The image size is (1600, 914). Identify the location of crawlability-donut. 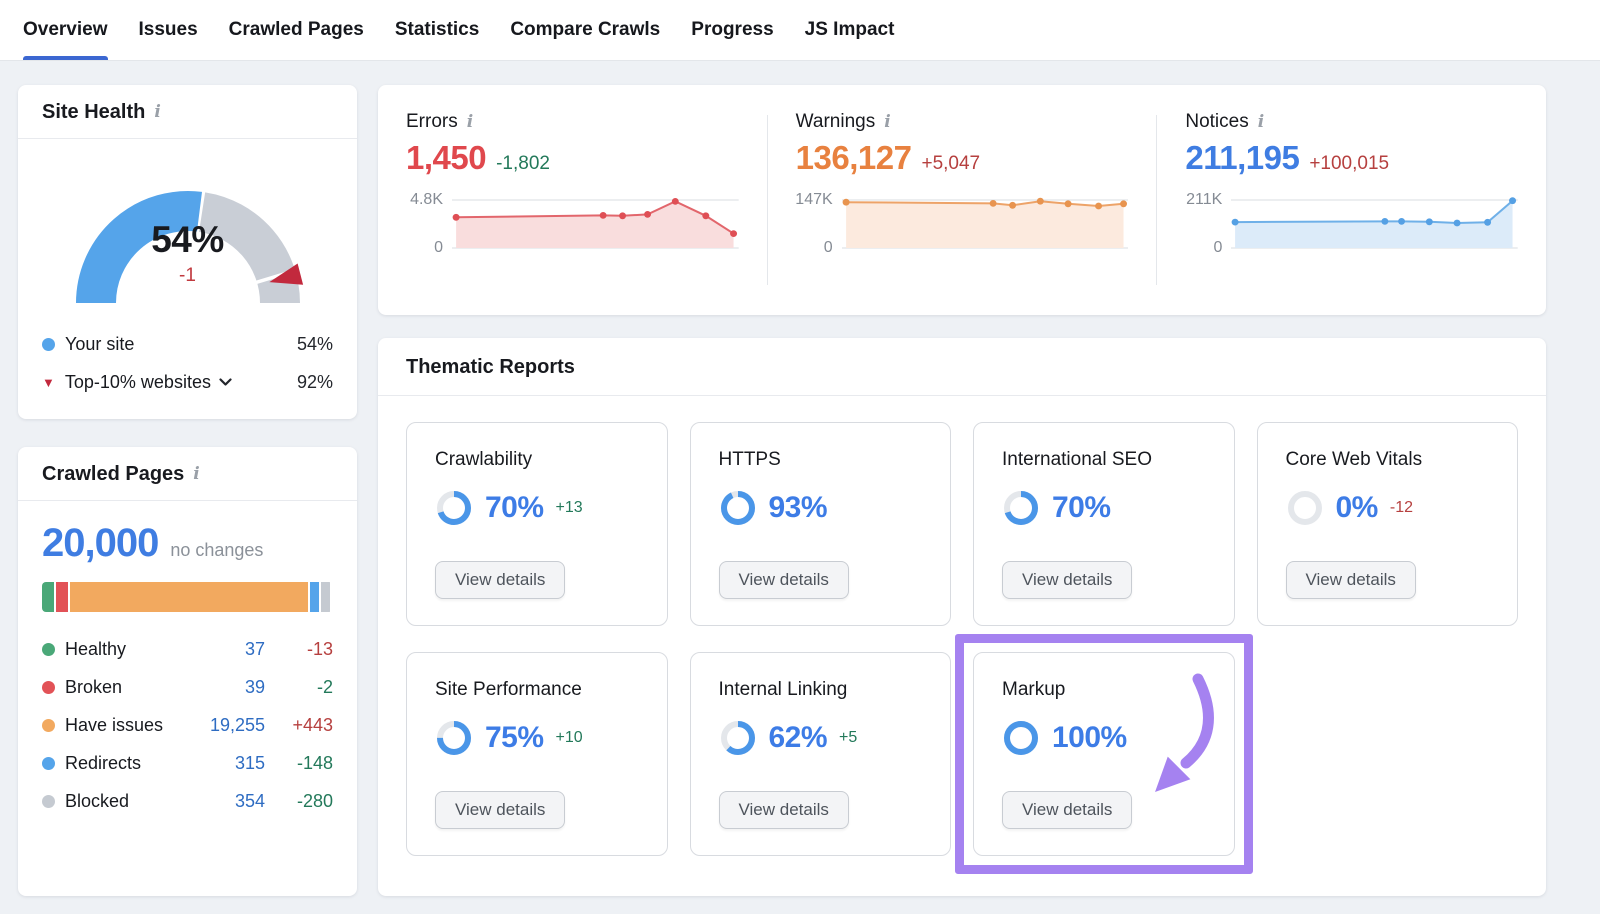
(454, 508).